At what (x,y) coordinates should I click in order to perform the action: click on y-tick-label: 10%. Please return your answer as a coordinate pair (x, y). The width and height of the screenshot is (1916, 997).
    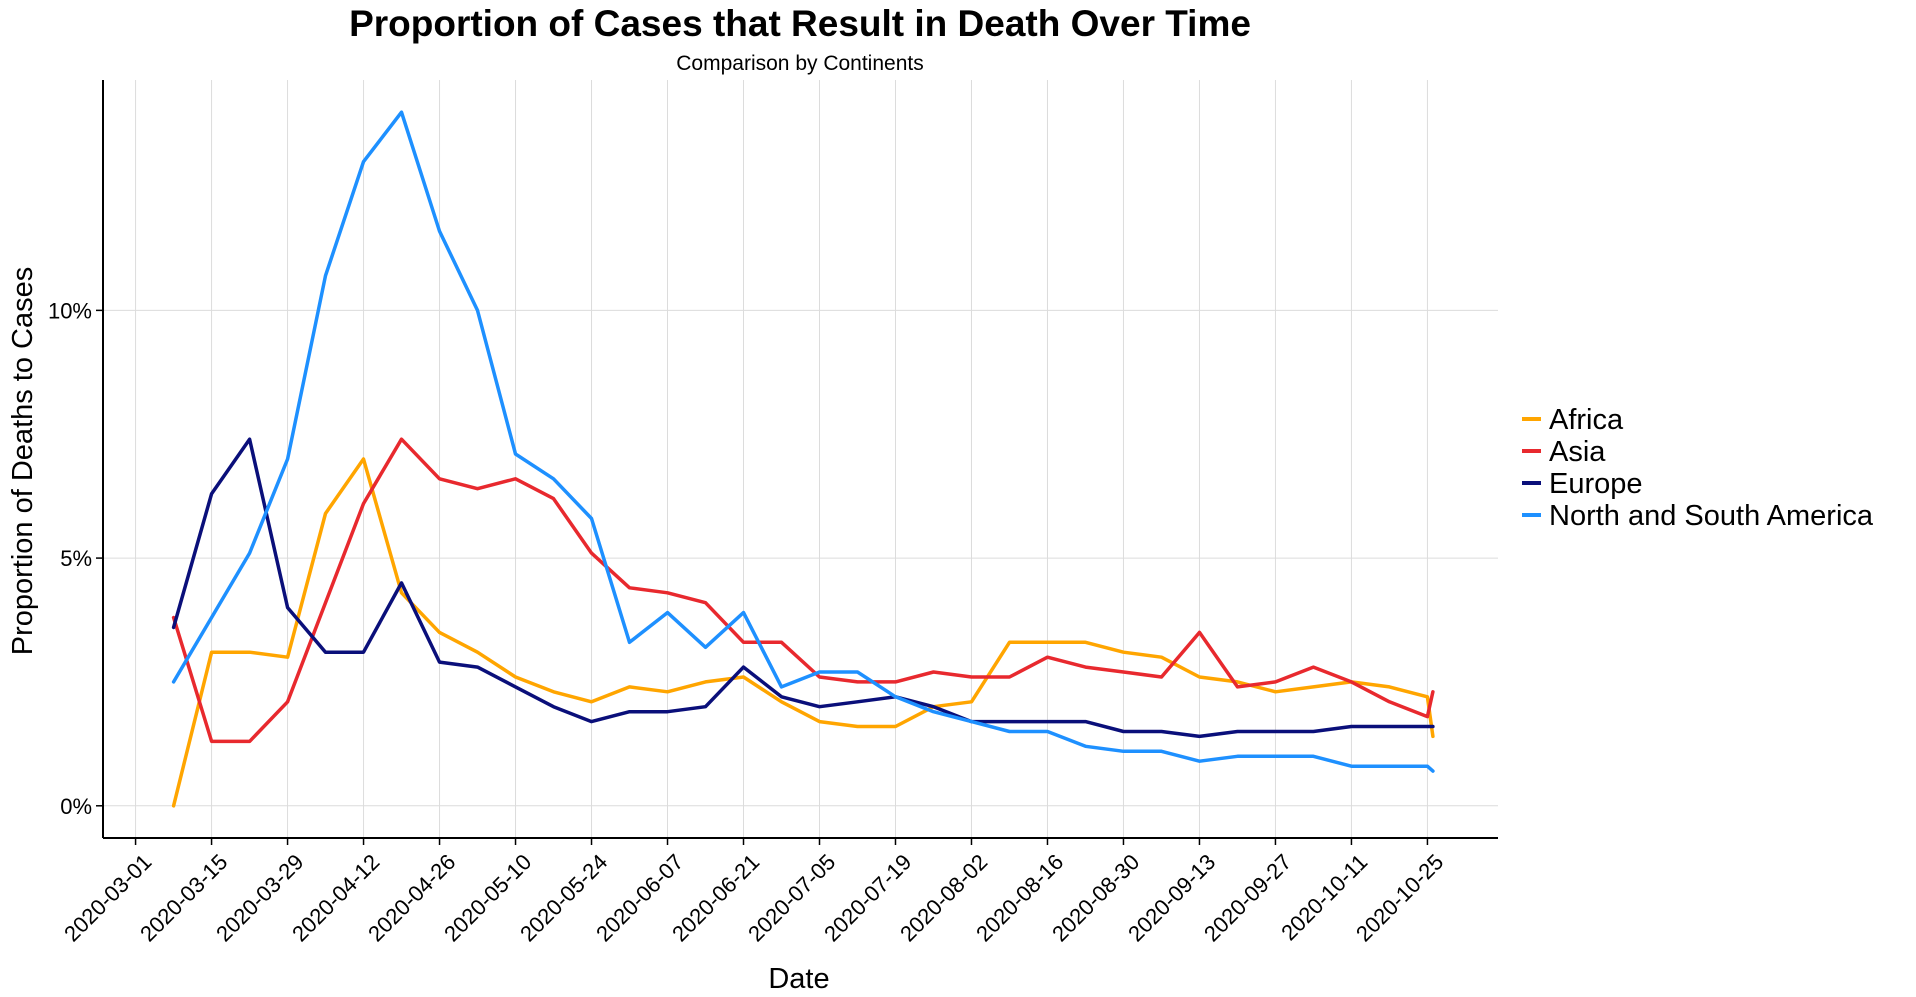
    Looking at the image, I should click on (70, 310).